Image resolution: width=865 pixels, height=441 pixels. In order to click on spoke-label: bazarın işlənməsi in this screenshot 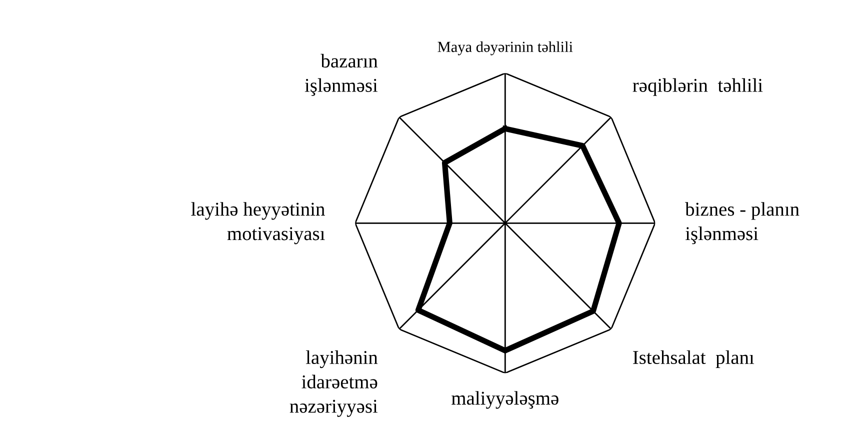, I will do `click(341, 75)`.